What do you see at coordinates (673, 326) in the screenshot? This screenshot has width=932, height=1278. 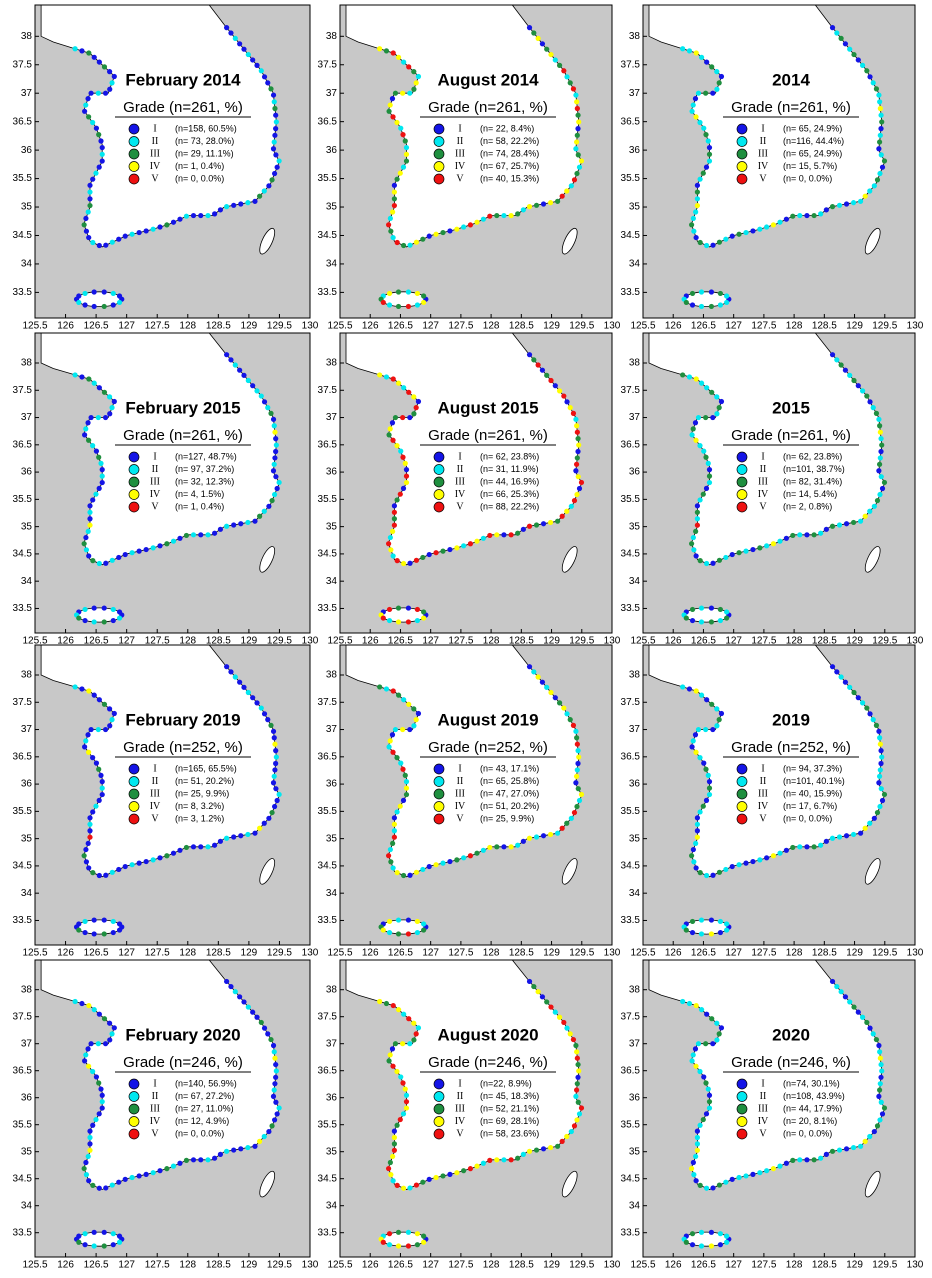 I see `x-tick-label: 126` at bounding box center [673, 326].